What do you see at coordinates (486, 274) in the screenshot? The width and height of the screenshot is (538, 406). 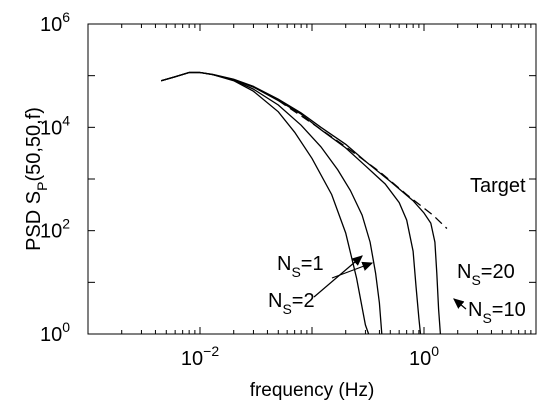 I see `annotation-ns20: NS=20` at bounding box center [486, 274].